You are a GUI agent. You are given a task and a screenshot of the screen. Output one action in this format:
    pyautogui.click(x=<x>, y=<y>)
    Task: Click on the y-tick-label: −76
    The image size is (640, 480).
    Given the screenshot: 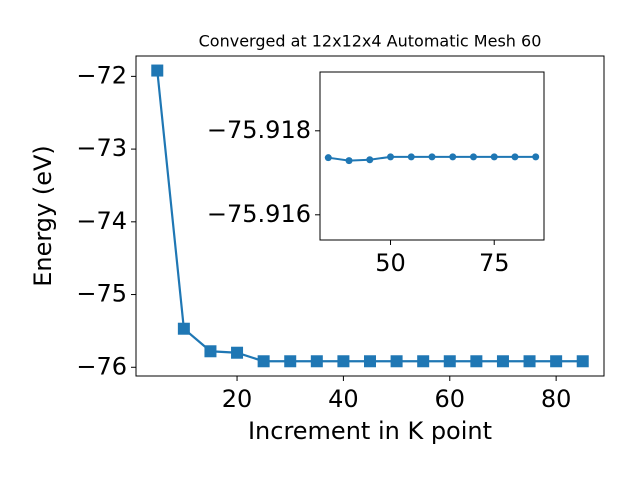 What is the action you would take?
    pyautogui.click(x=101, y=366)
    